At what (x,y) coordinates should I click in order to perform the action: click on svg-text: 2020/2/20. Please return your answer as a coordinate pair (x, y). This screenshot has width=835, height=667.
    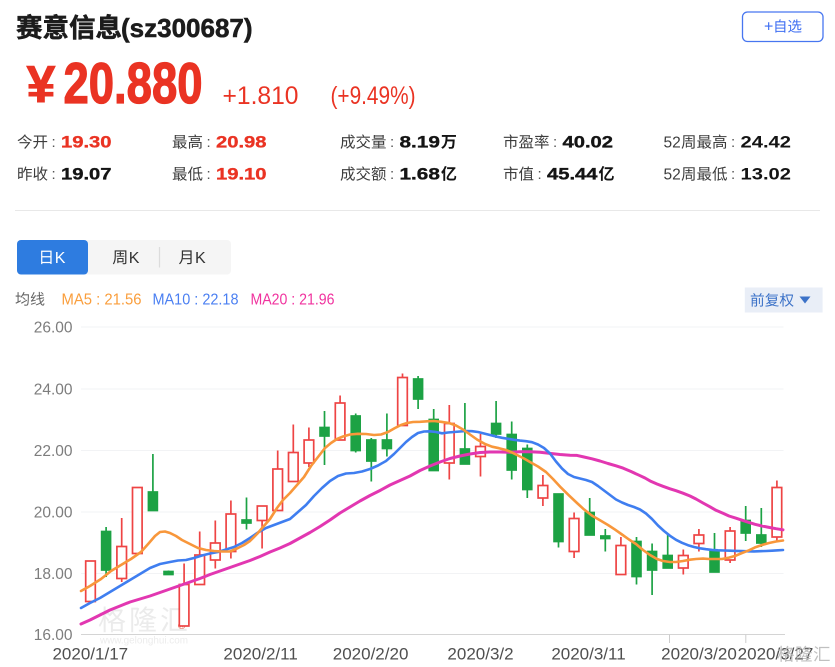
    Looking at the image, I should click on (371, 654).